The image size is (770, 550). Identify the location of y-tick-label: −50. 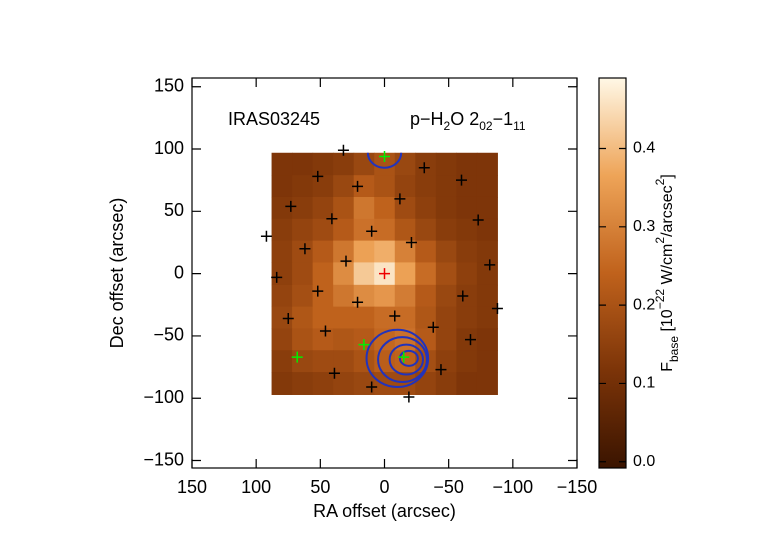
(168, 335).